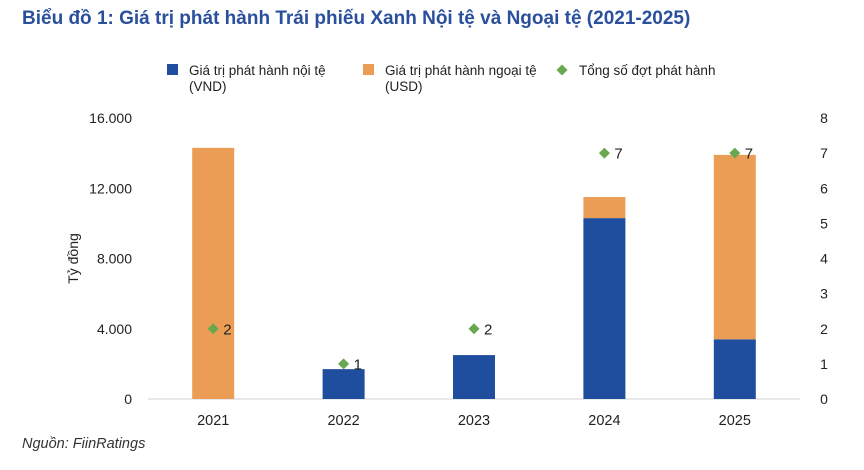 The width and height of the screenshot is (864, 470). What do you see at coordinates (735, 421) in the screenshot?
I see `x-tick-label: 2025` at bounding box center [735, 421].